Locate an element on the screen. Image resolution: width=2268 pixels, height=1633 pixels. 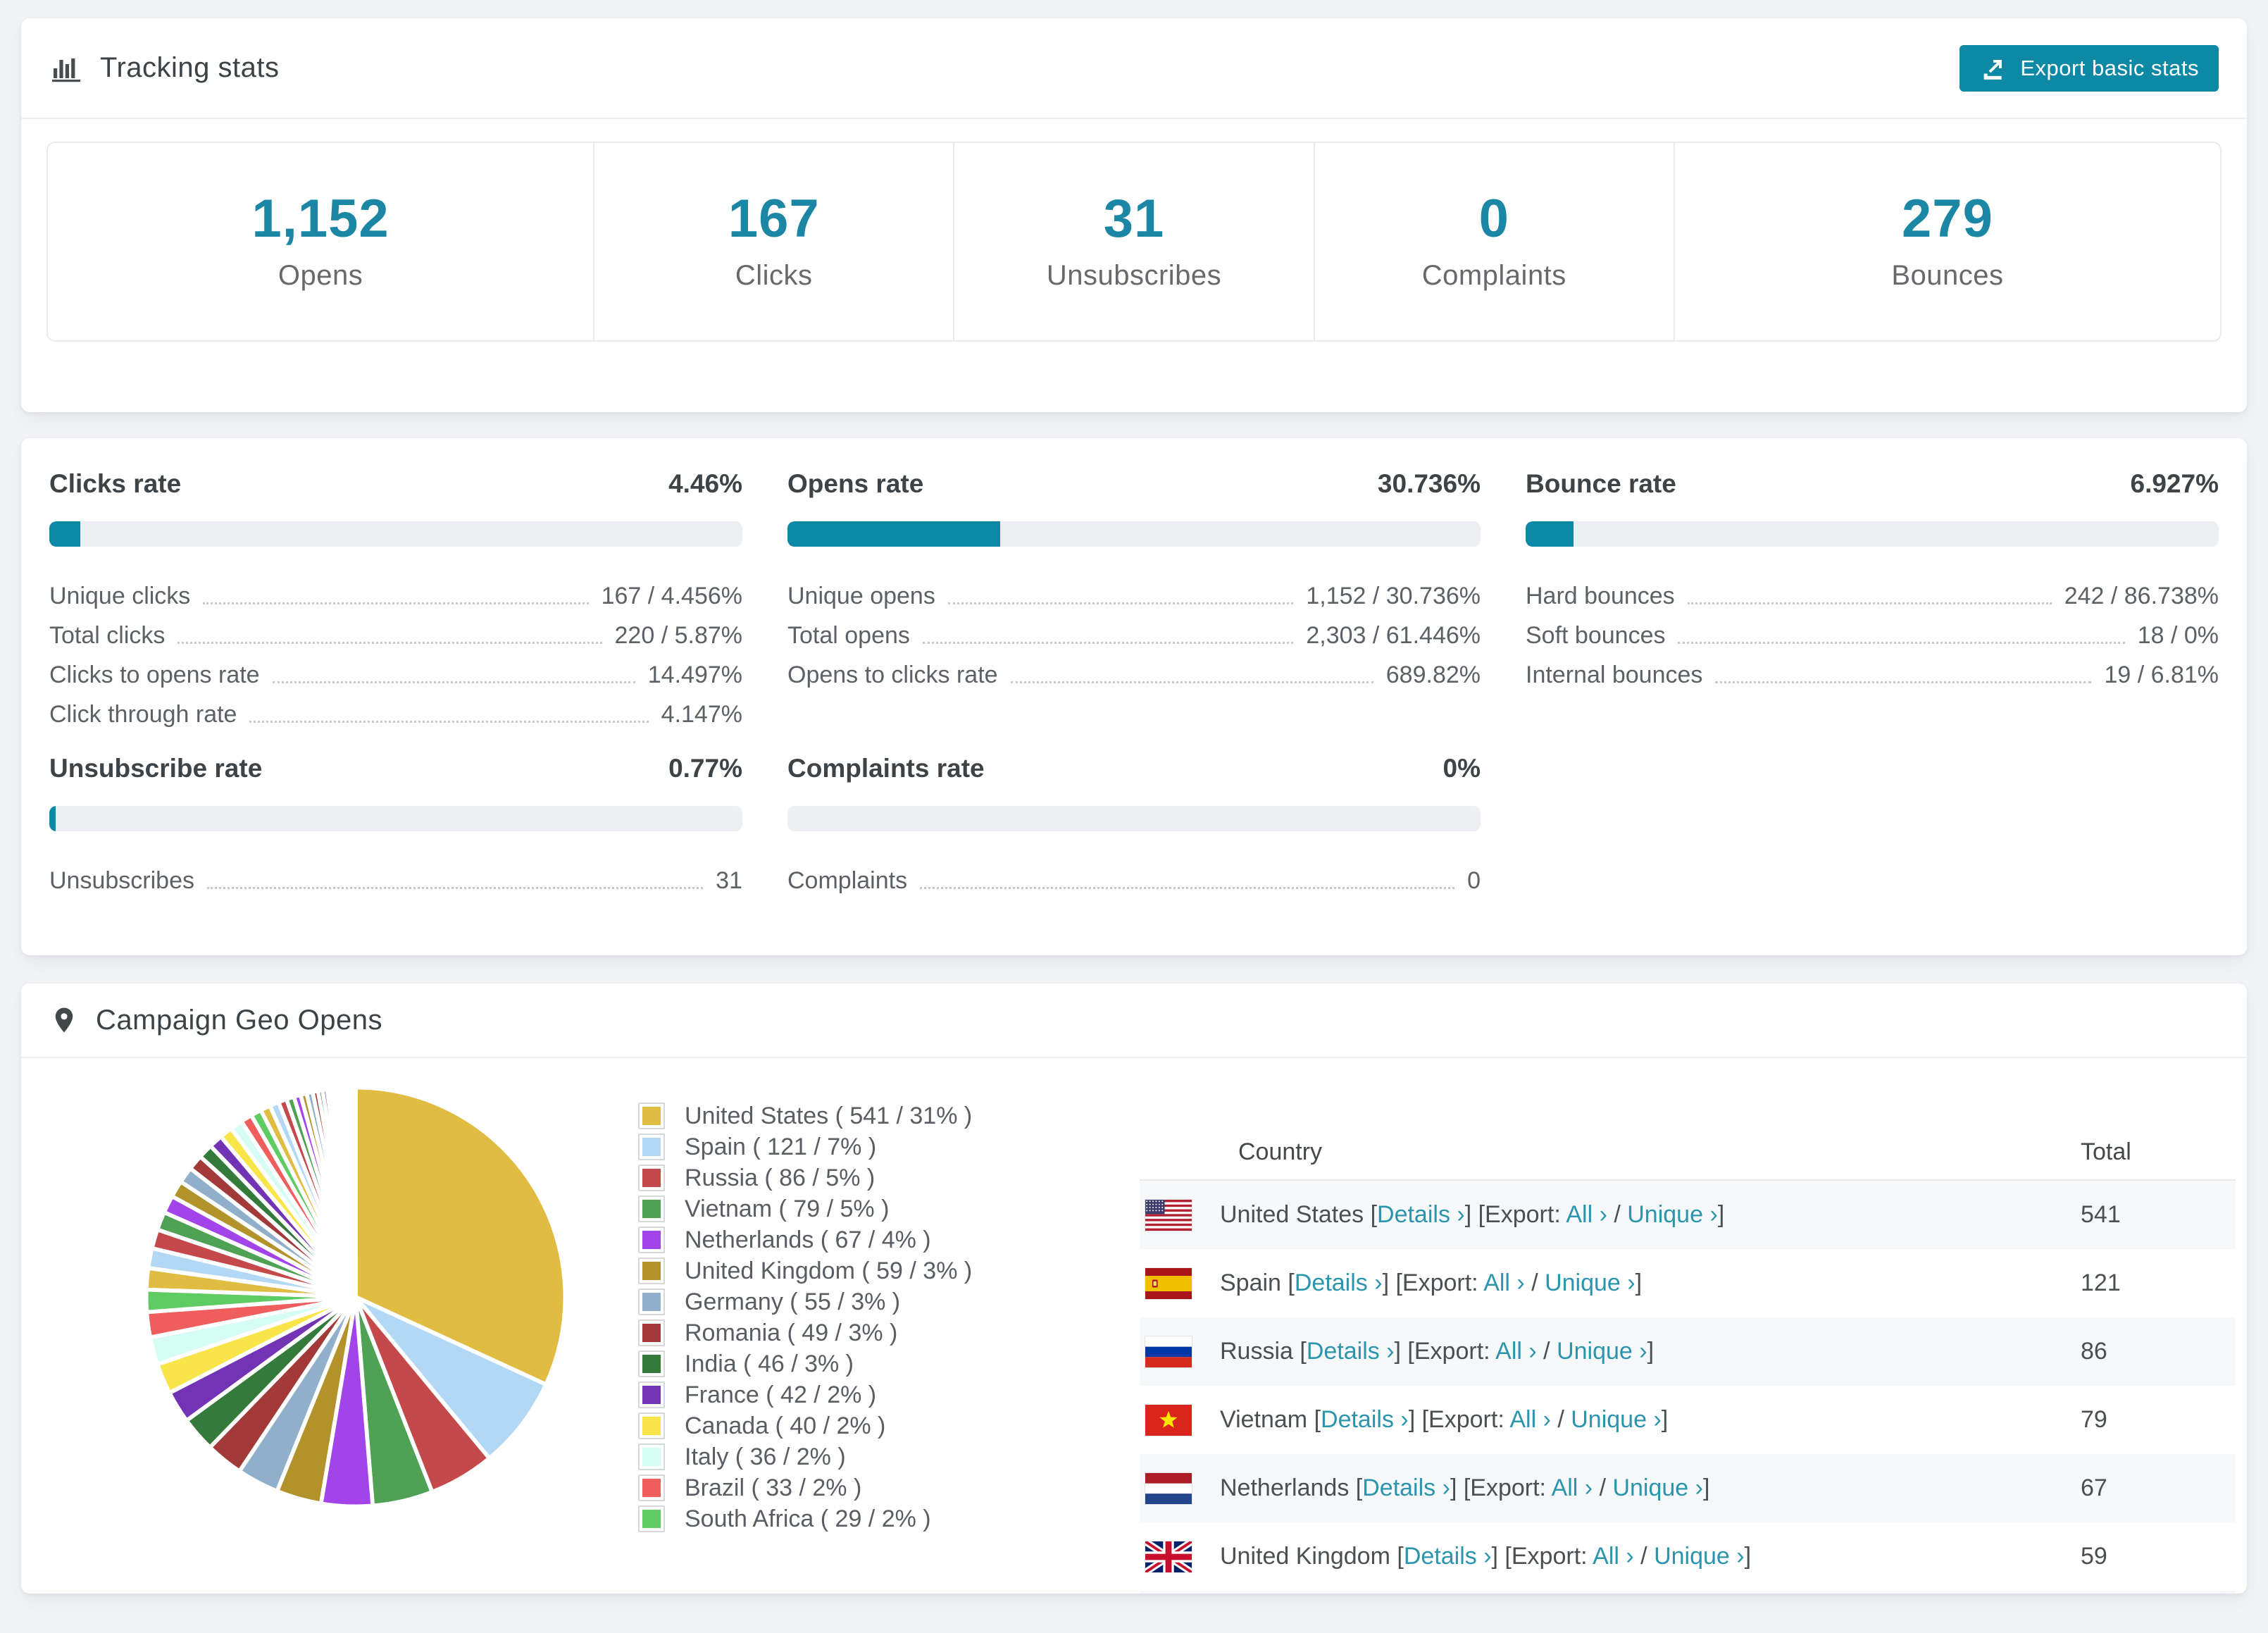
rate-stat-row: Total opens 2,303 / 61.446% is located at coordinates (1134, 634).